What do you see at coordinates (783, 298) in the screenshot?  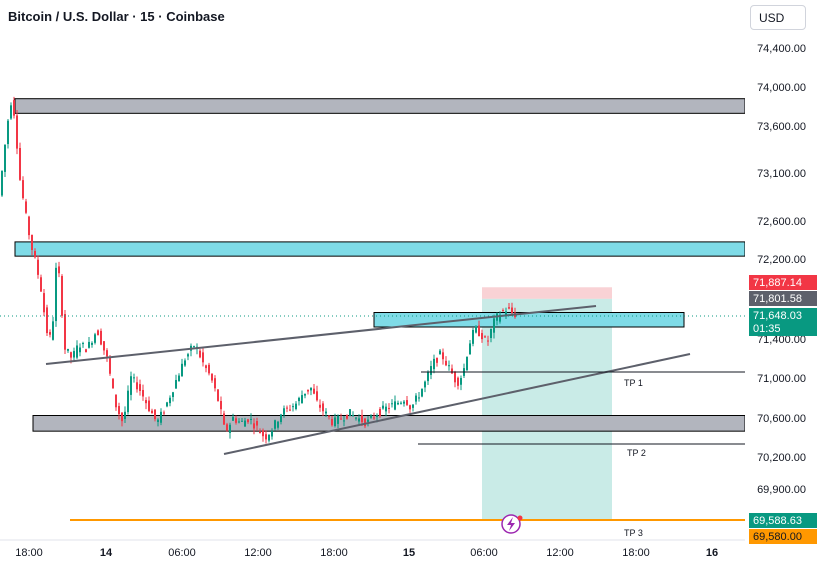 I see `price-label-bg` at bounding box center [783, 298].